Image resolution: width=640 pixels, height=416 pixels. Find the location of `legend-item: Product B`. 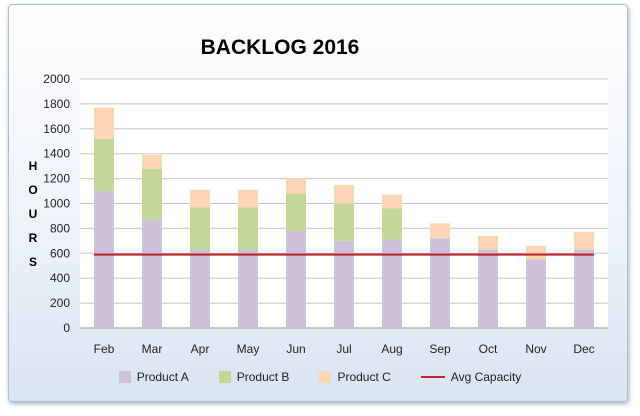

legend-item: Product B is located at coordinates (254, 377).